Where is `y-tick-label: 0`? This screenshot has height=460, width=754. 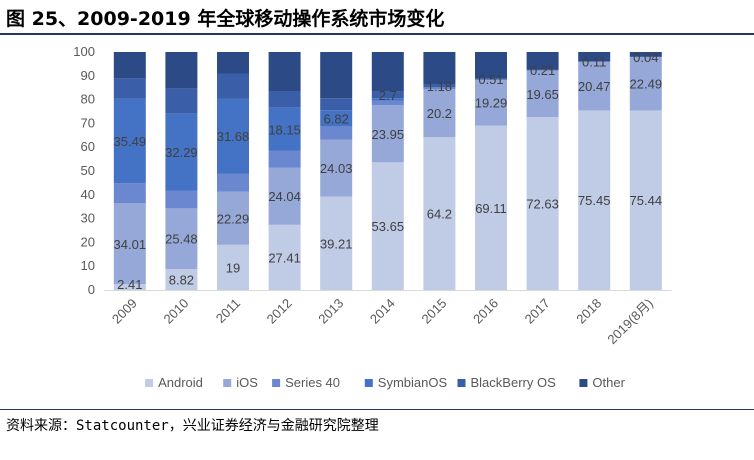 y-tick-label: 0 is located at coordinates (91, 289).